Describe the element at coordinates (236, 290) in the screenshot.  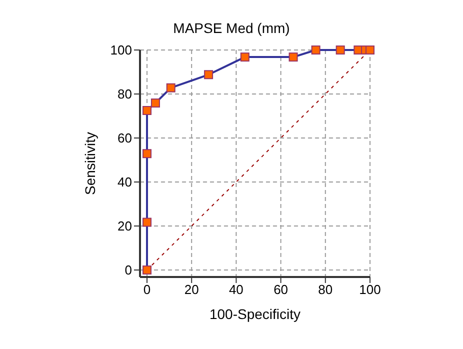
I see `x-tick-label: 40` at that location.